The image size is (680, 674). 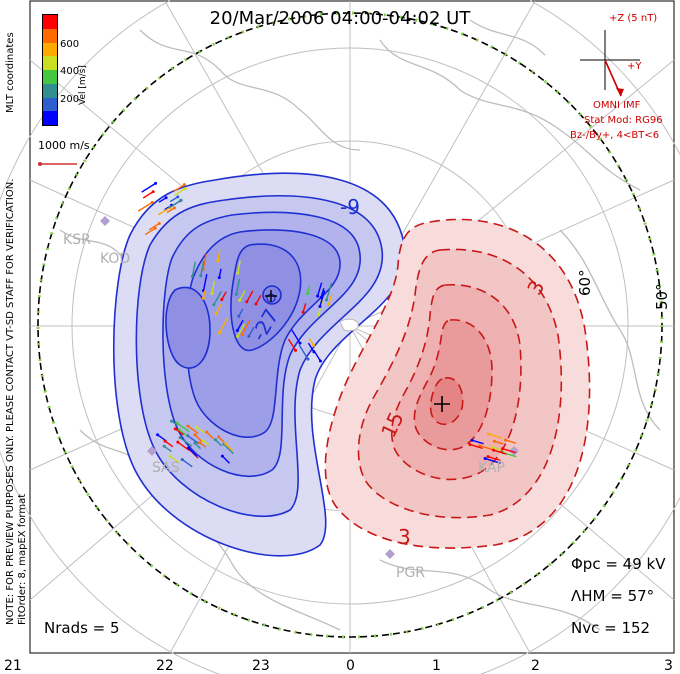 What do you see at coordinates (64, 145) in the screenshot?
I see `vector-scale-label: 1000 m/s` at bounding box center [64, 145].